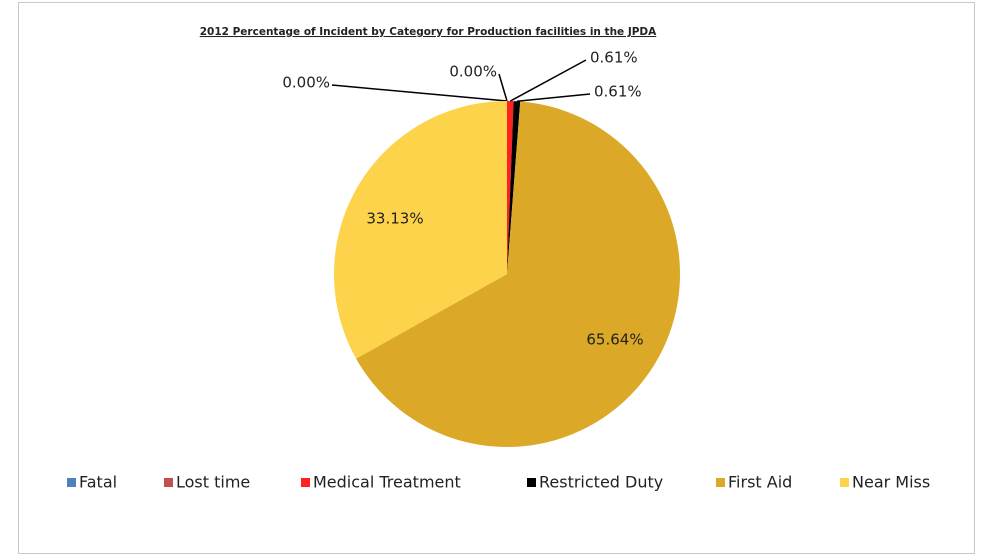 Image resolution: width=991 pixels, height=555 pixels. What do you see at coordinates (213, 482) in the screenshot?
I see `legend-label: Lost time` at bounding box center [213, 482].